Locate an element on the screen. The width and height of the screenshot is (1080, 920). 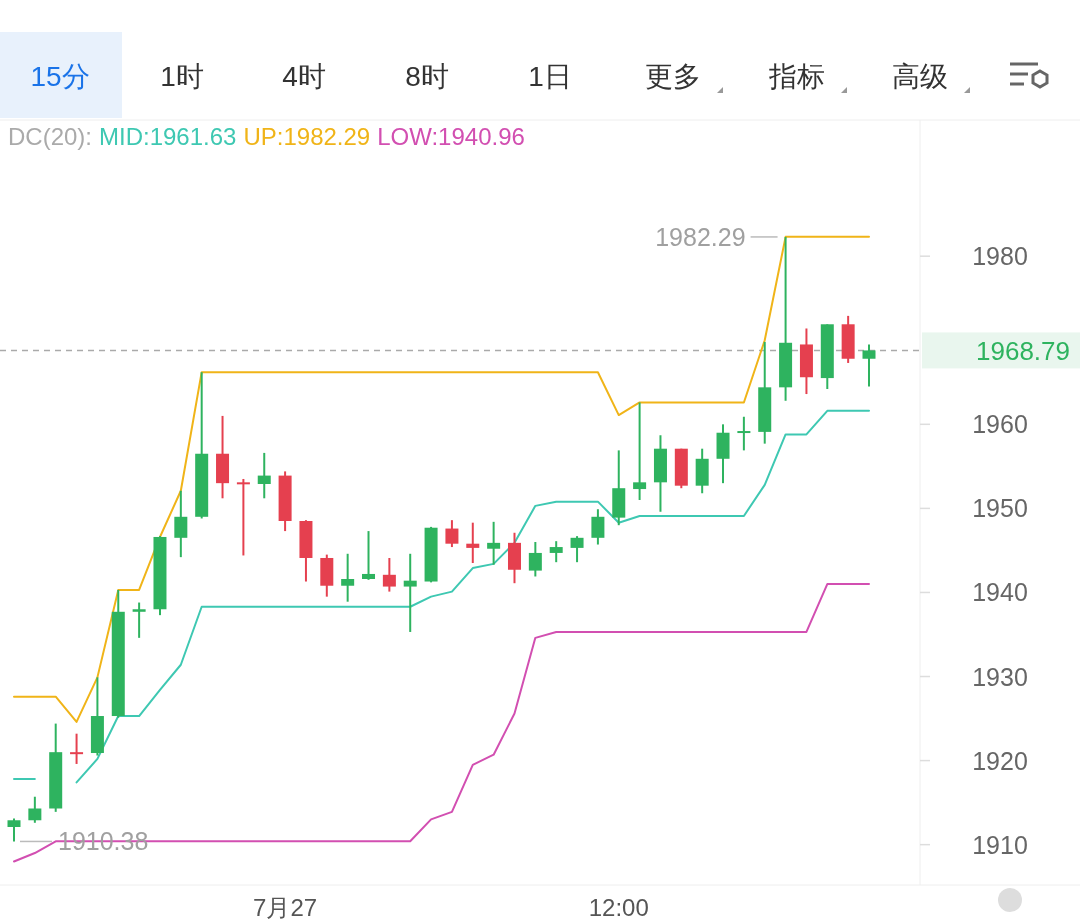
y-tick-label: 1940 is located at coordinates (1000, 592).